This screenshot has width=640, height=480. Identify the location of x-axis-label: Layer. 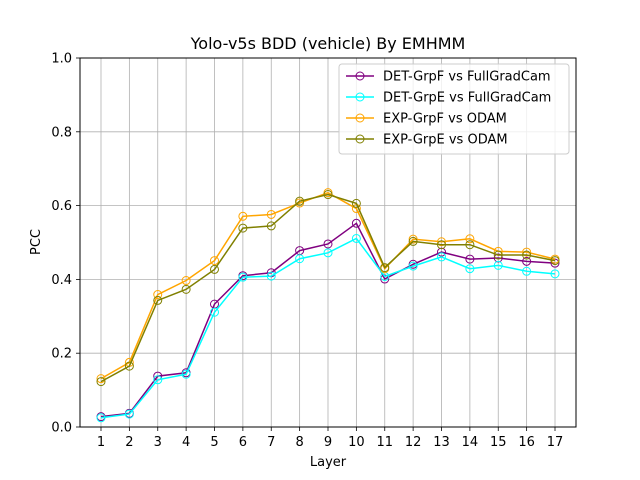
(328, 462).